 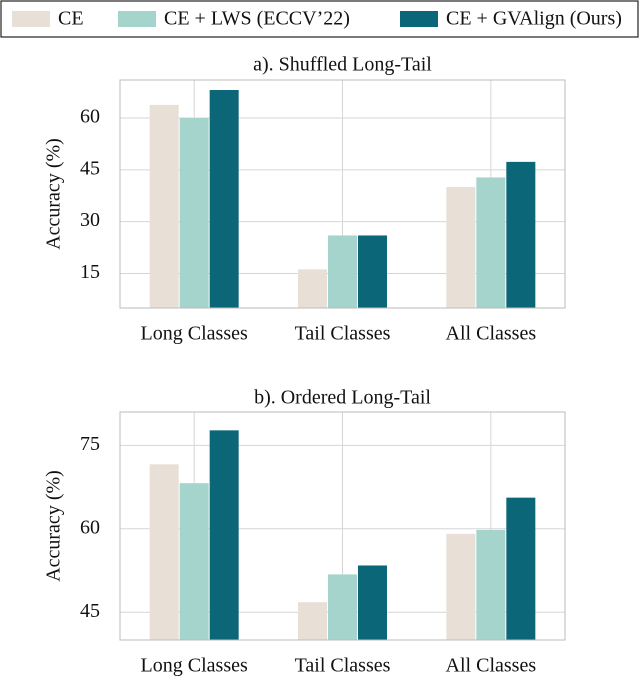 What do you see at coordinates (534, 19) in the screenshot?
I see `legend-label: CE + GVAlign (Ours)` at bounding box center [534, 19].